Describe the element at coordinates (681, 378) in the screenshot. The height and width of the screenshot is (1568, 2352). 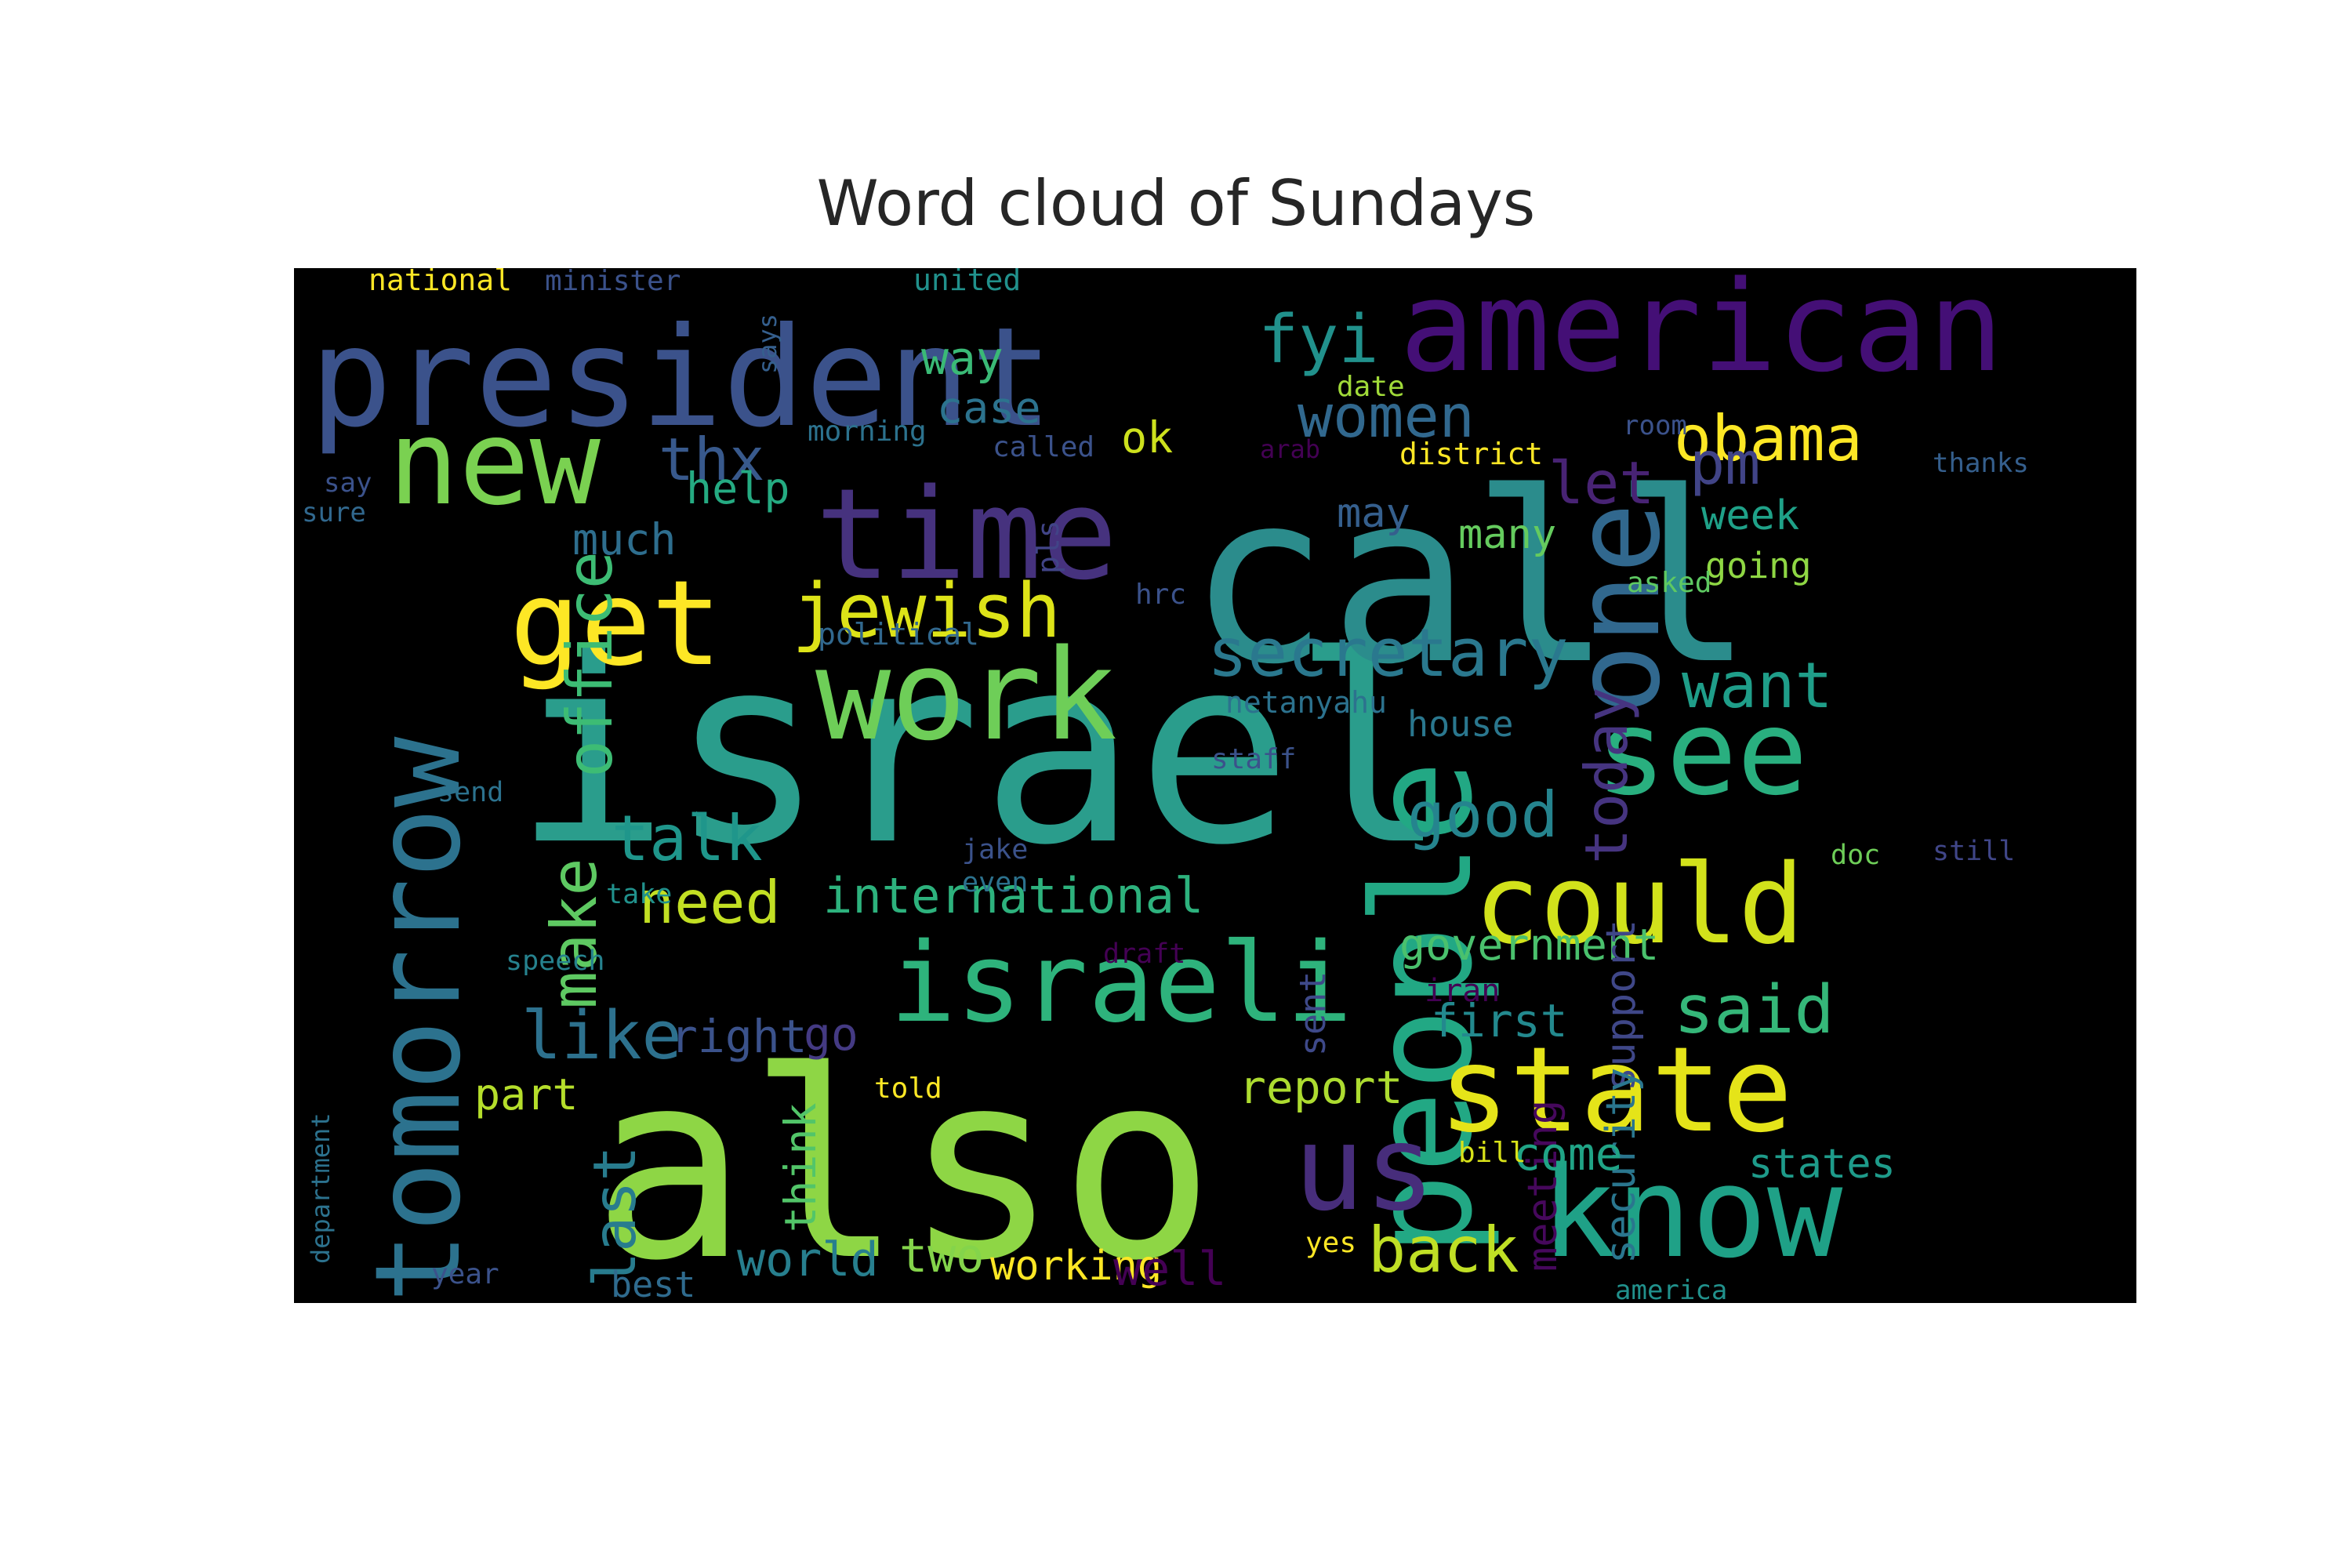
I see `word-president: president` at that location.